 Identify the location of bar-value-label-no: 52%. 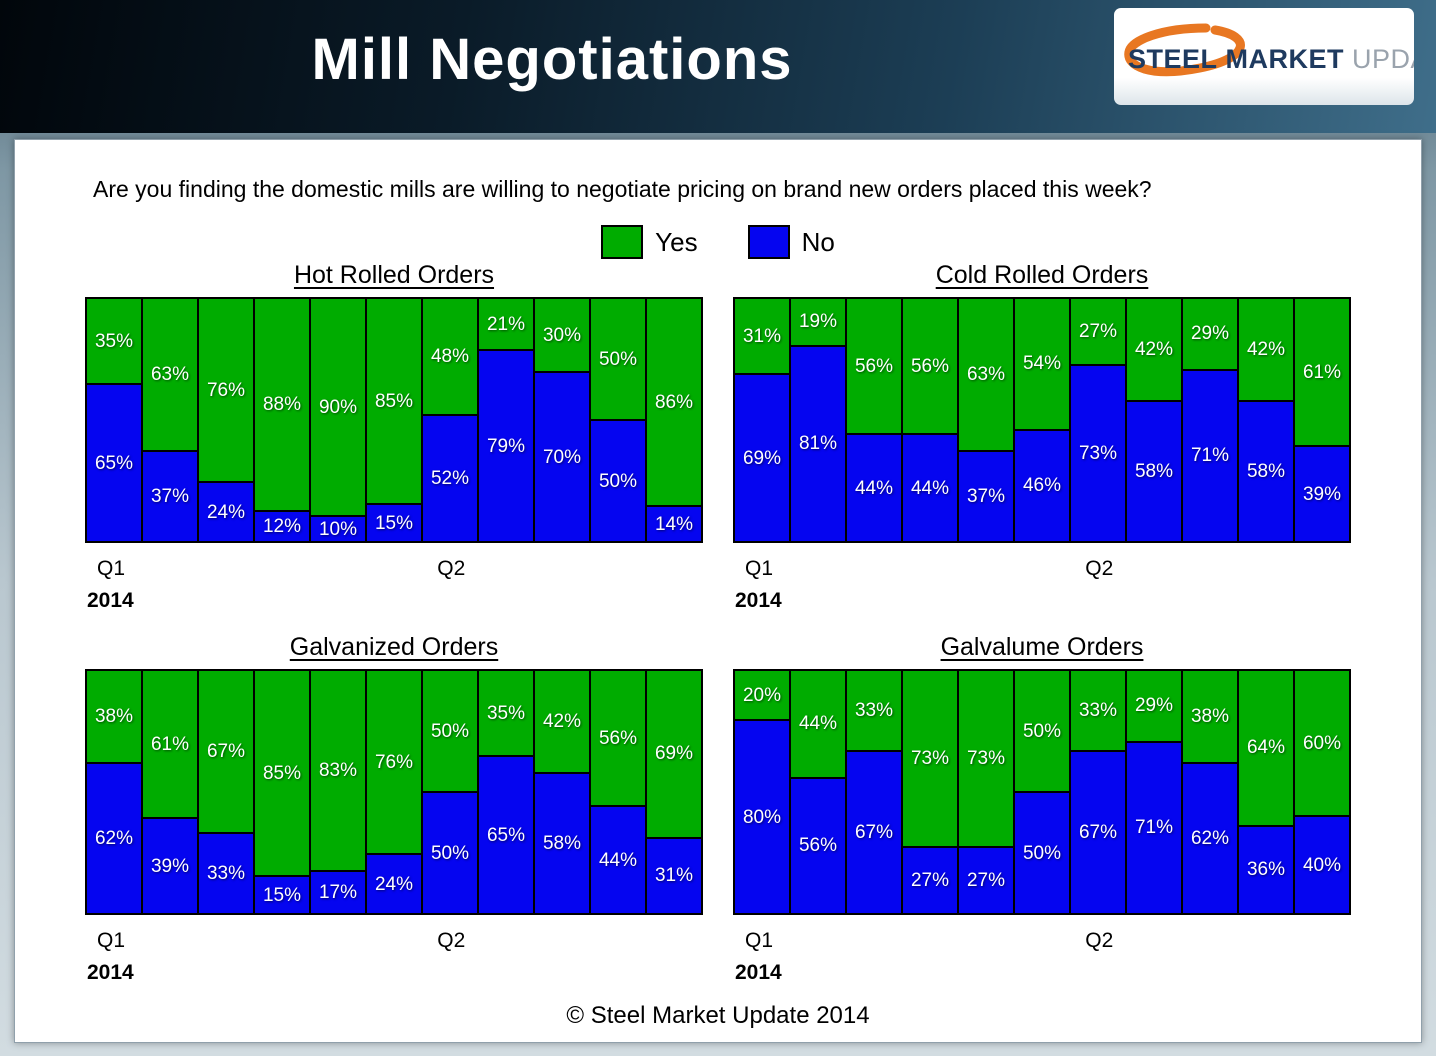
(450, 479).